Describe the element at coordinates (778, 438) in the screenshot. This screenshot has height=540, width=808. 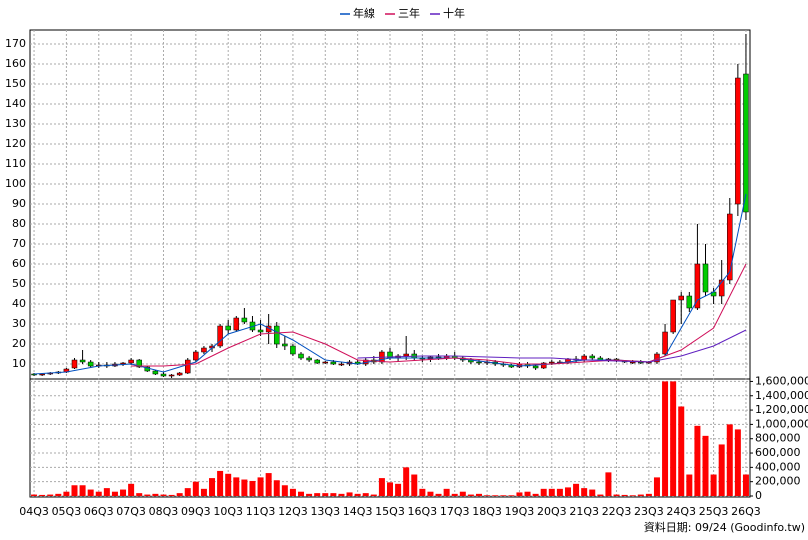
I see `y2-tick-label: 800,000` at that location.